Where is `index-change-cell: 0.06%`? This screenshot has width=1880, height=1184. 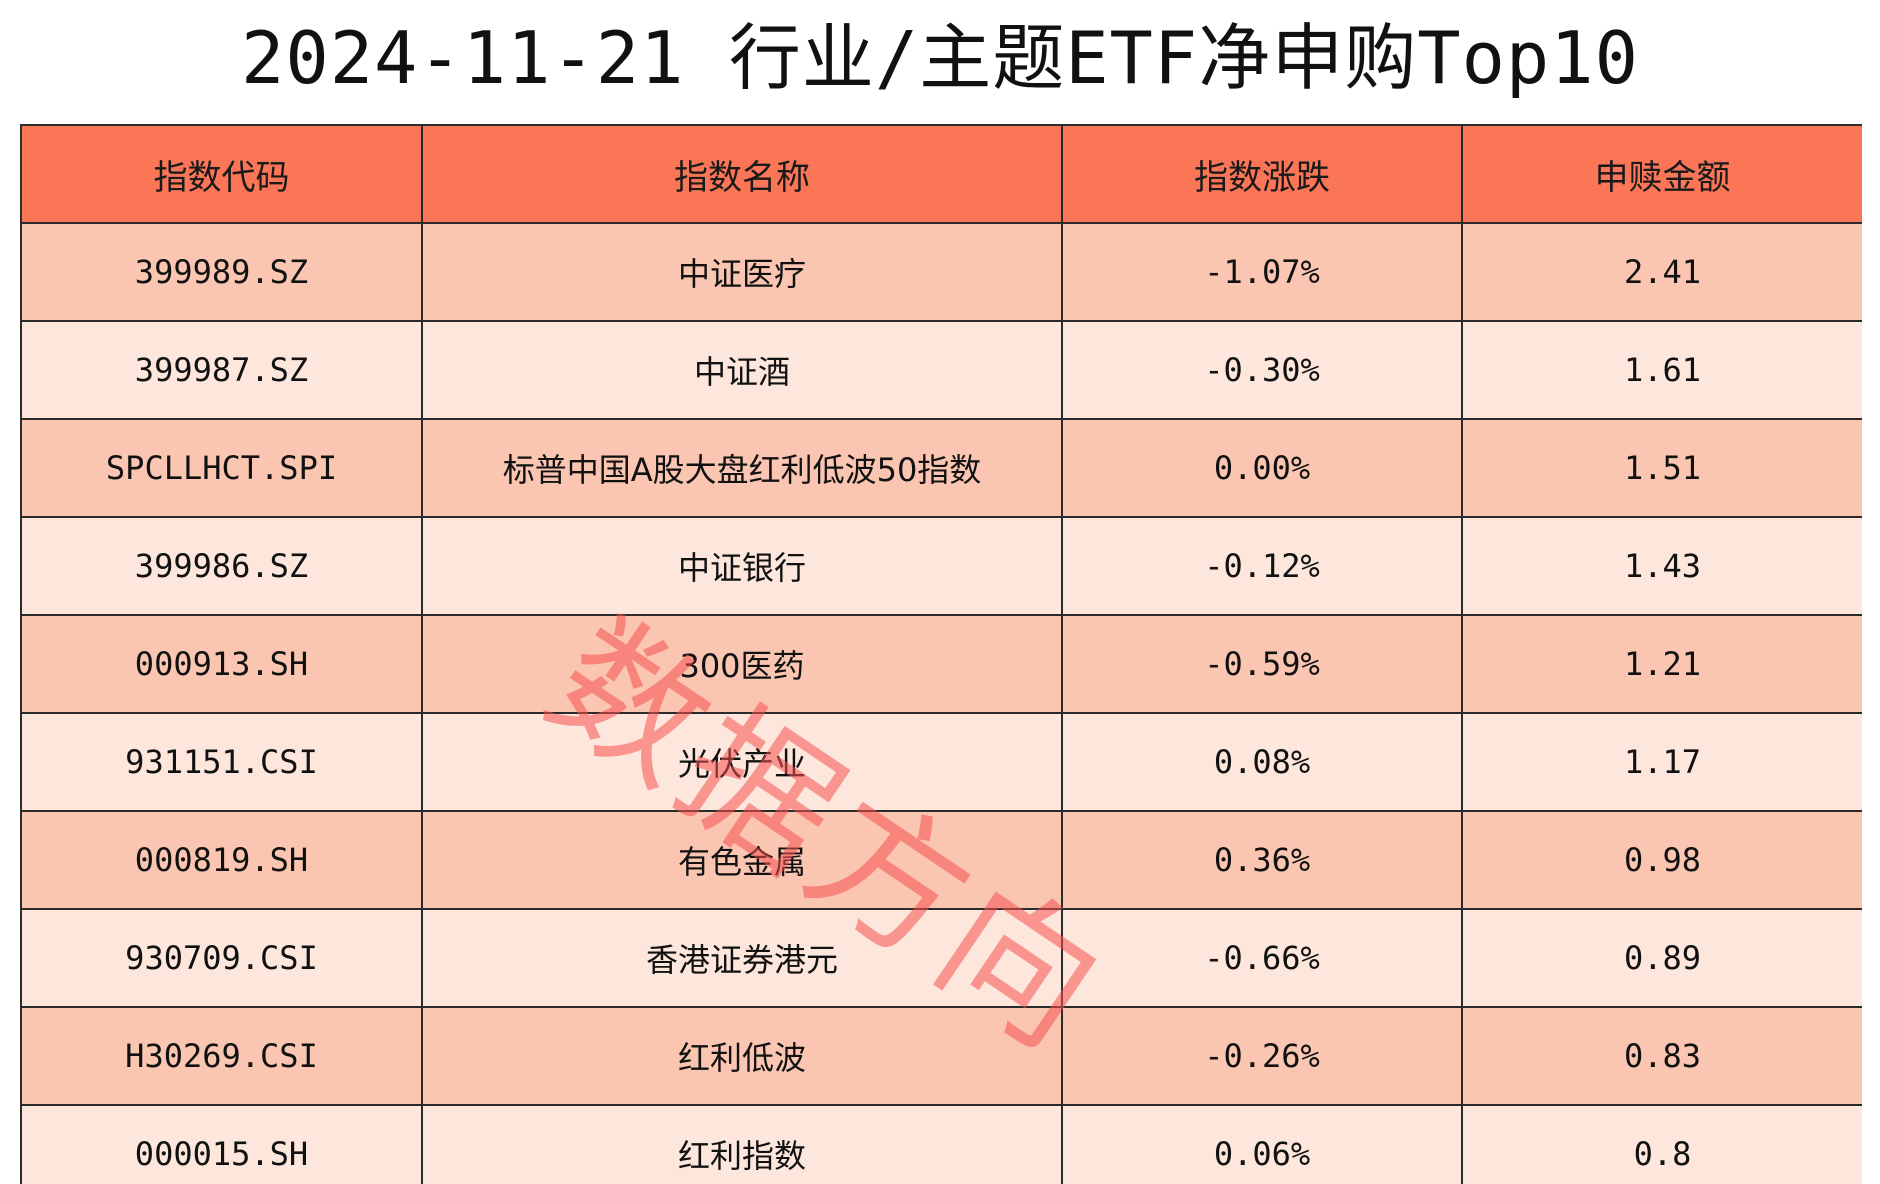 index-change-cell: 0.06% is located at coordinates (1262, 1144).